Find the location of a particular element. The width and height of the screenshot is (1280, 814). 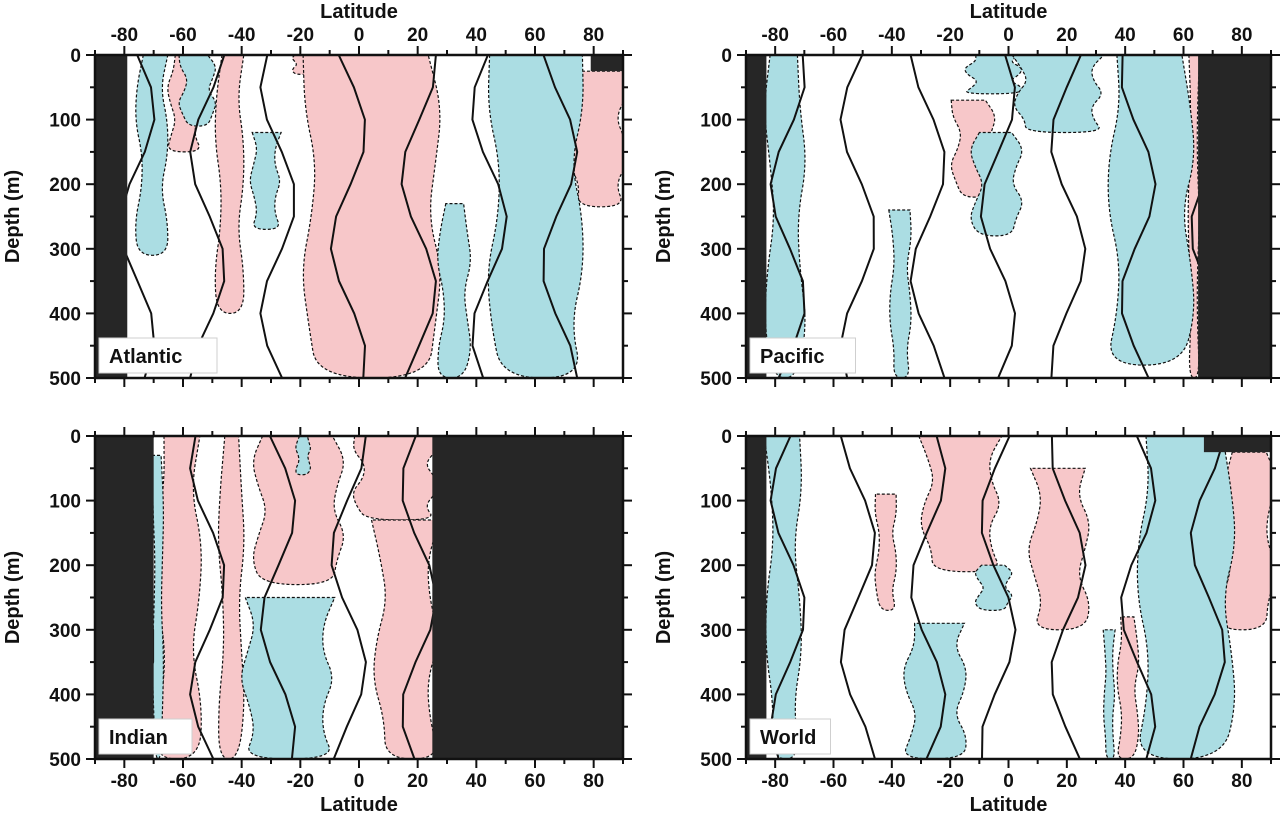

atlantic-y-tick-label: 500 is located at coordinates (65, 379).